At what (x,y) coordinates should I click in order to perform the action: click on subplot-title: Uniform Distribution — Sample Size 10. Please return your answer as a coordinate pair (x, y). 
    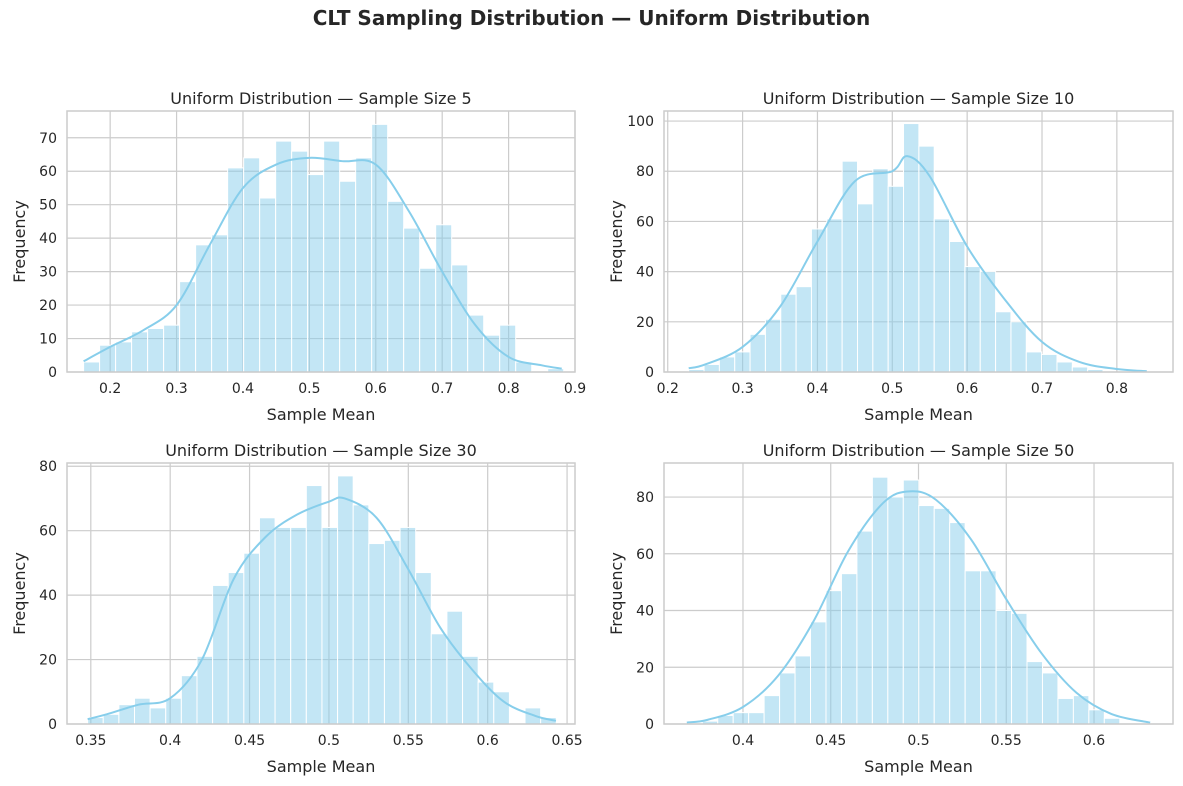
    Looking at the image, I should click on (919, 98).